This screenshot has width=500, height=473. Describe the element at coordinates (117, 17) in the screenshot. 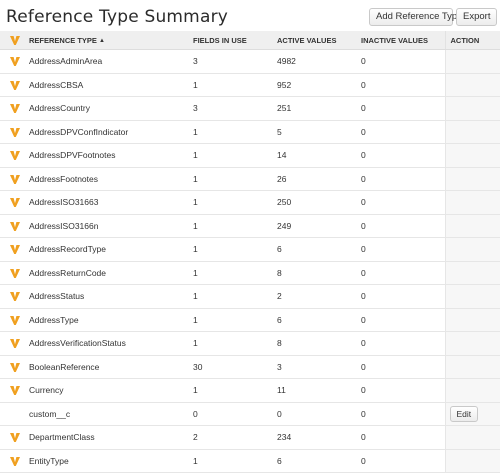

I see `page-title: Reference Type Summary` at that location.